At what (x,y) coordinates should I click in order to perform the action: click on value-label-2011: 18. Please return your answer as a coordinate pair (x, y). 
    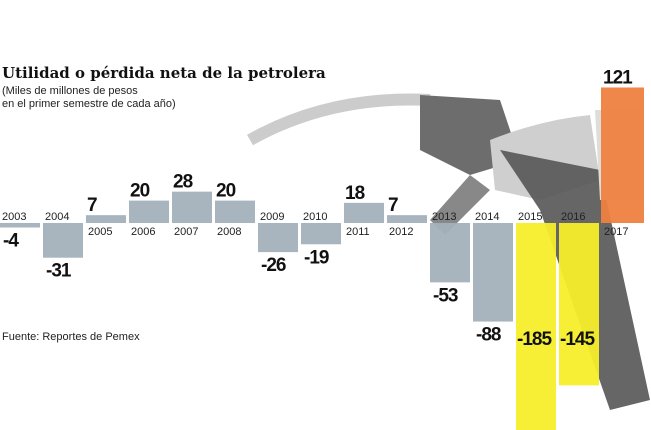
    Looking at the image, I should click on (355, 193).